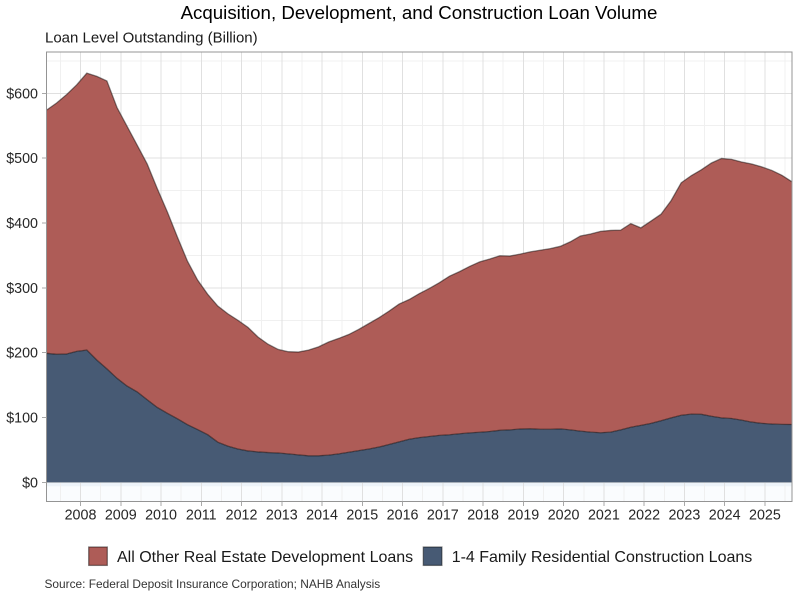  What do you see at coordinates (22, 354) in the screenshot?
I see `svg-text: $200` at bounding box center [22, 354].